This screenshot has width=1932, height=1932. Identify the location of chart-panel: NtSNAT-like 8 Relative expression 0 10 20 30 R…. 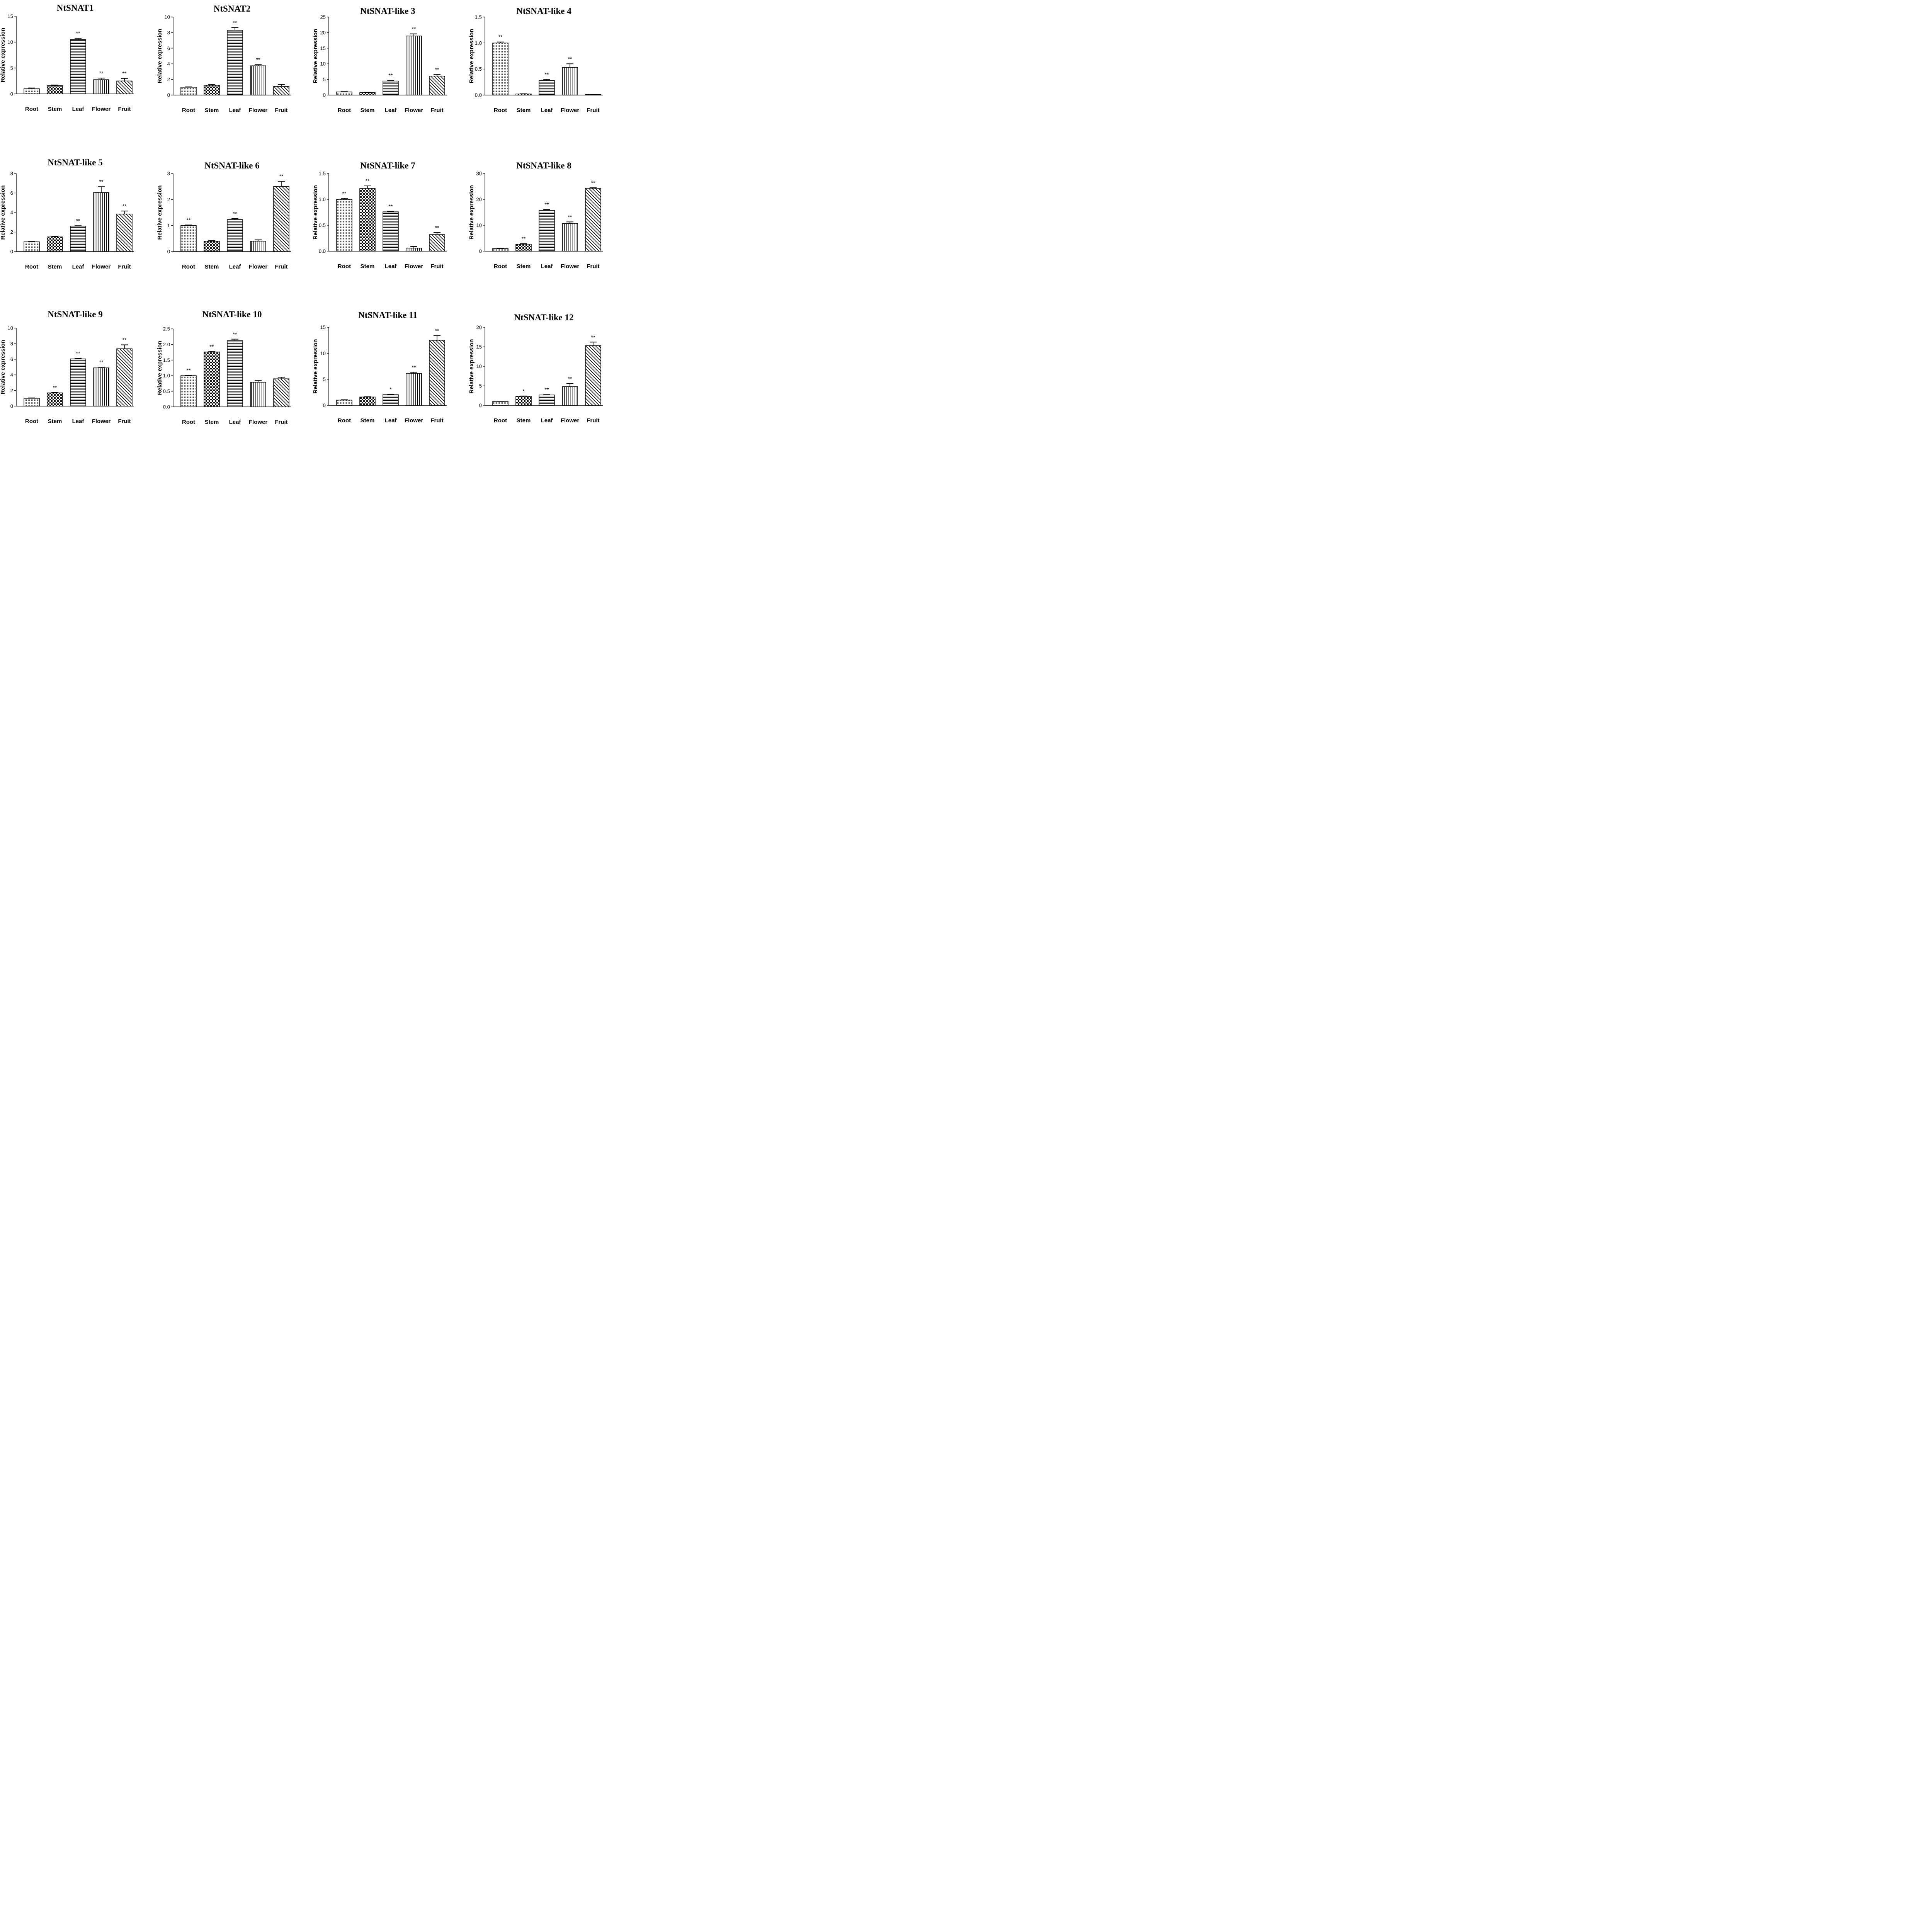
(535, 216).